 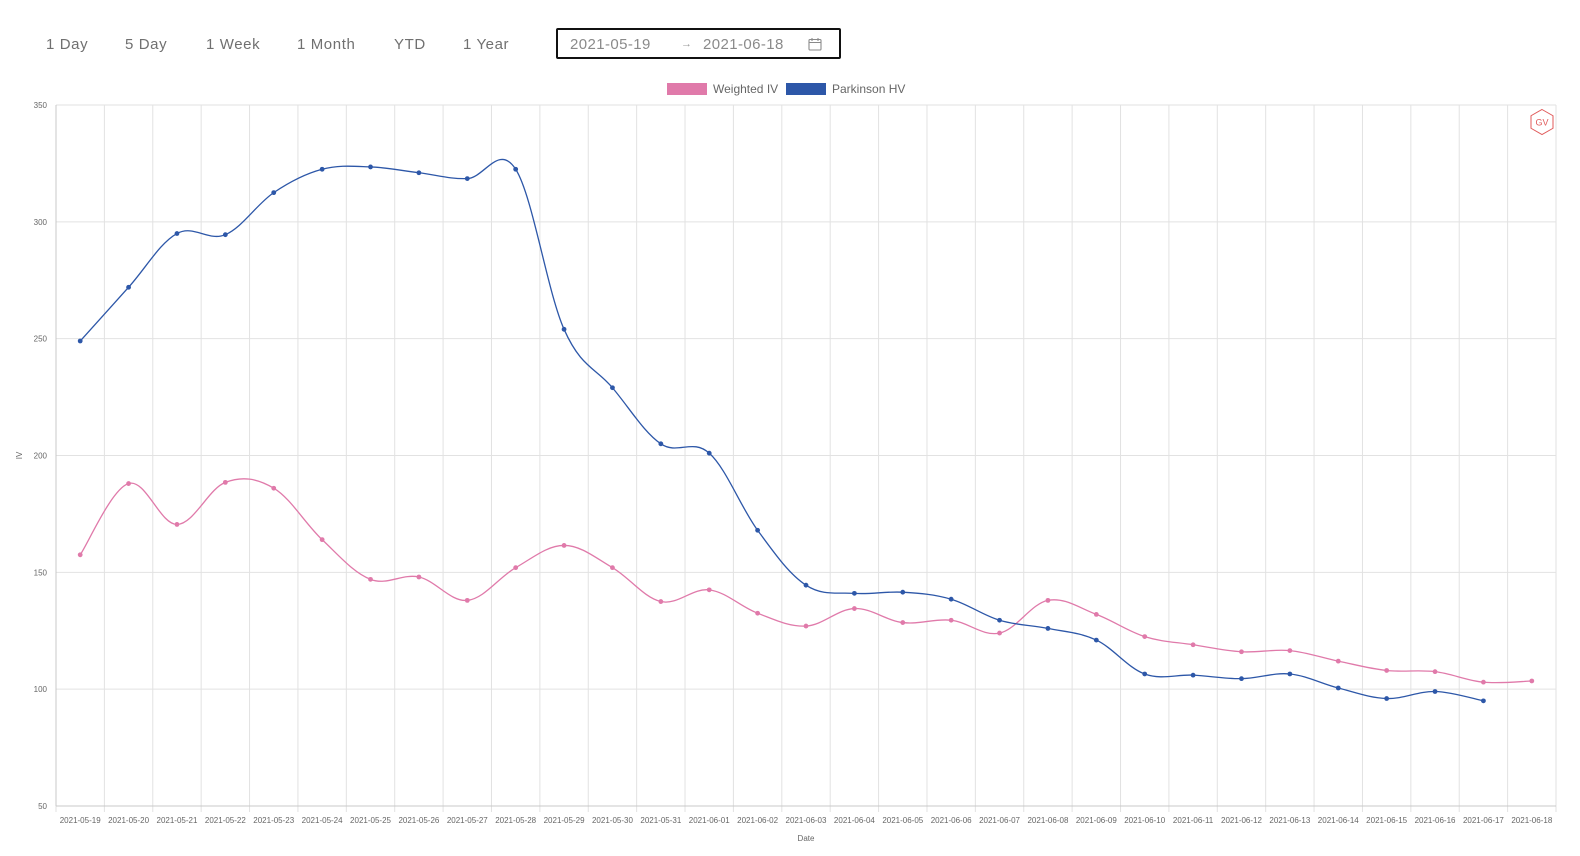 What do you see at coordinates (177, 820) in the screenshot?
I see `x-tick-label: 2021-05-21` at bounding box center [177, 820].